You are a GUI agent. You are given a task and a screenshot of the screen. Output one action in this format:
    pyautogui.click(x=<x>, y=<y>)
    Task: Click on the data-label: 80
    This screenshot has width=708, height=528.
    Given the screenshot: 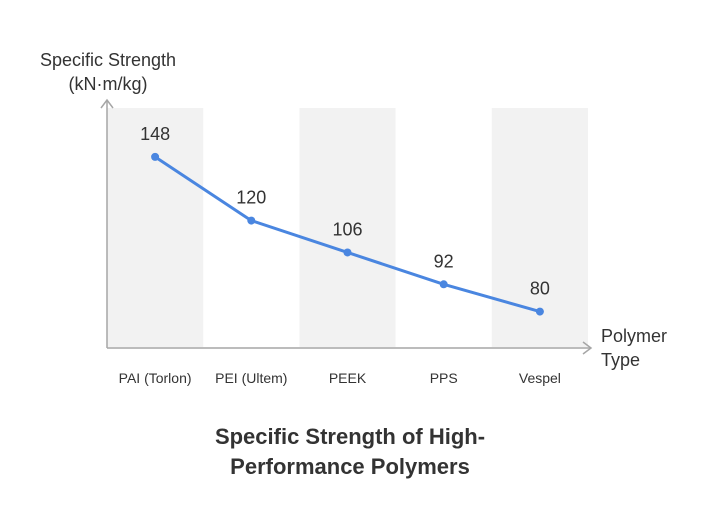 What is the action you would take?
    pyautogui.click(x=540, y=289)
    